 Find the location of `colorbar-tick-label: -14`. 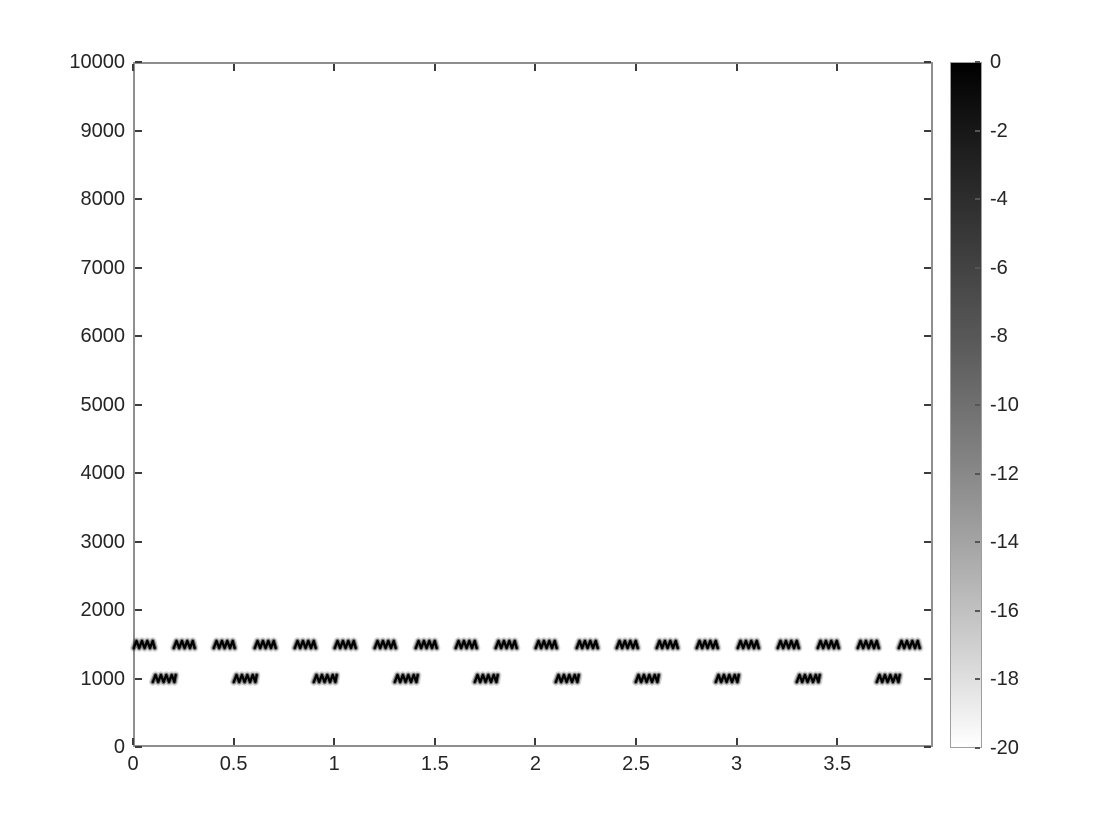

colorbar-tick-label: -14 is located at coordinates (1004, 542).